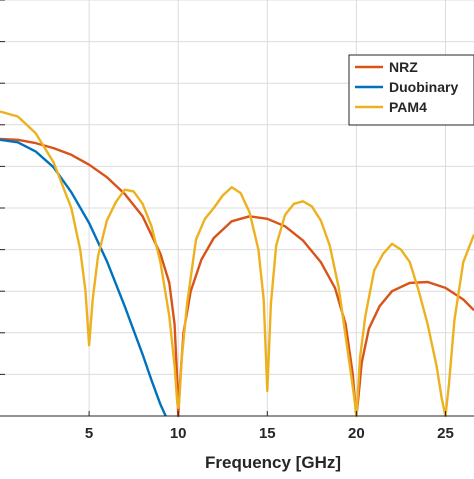 Image resolution: width=474 pixels, height=479 pixels. What do you see at coordinates (403, 67) in the screenshot?
I see `legend-label-nrz: NRZ` at bounding box center [403, 67].